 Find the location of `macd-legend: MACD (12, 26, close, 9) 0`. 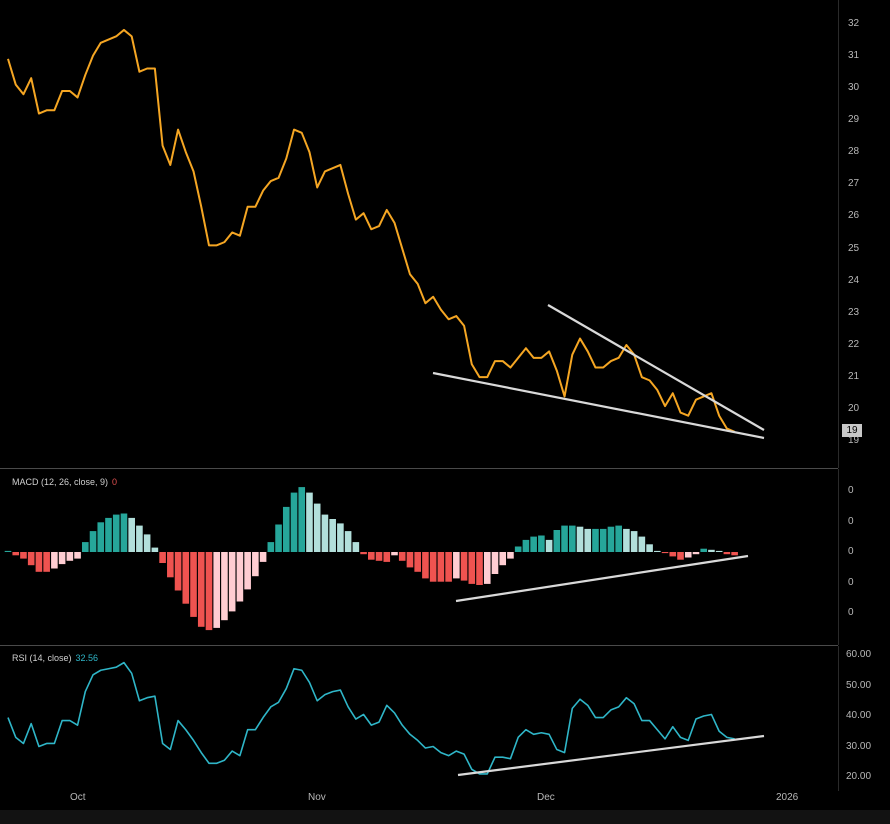

macd-legend: MACD (12, 26, close, 9) 0 is located at coordinates (64, 482).